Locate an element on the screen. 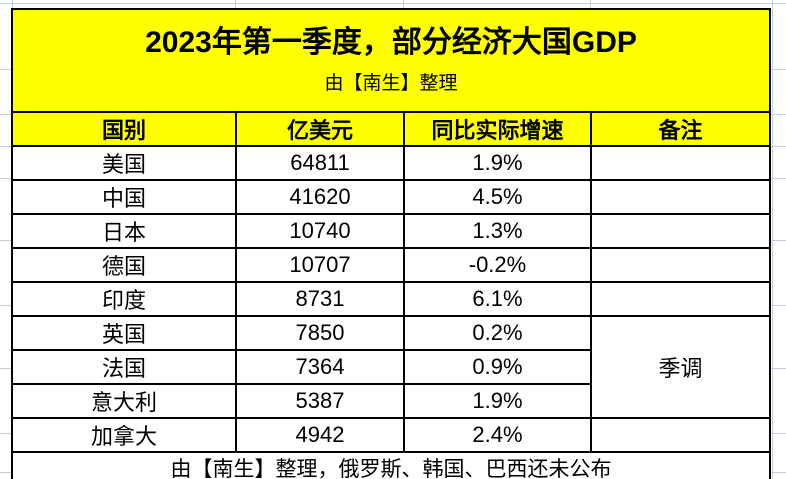 This screenshot has width=786, height=479. table-row: 德国 10707 -0.2% is located at coordinates (391, 265).